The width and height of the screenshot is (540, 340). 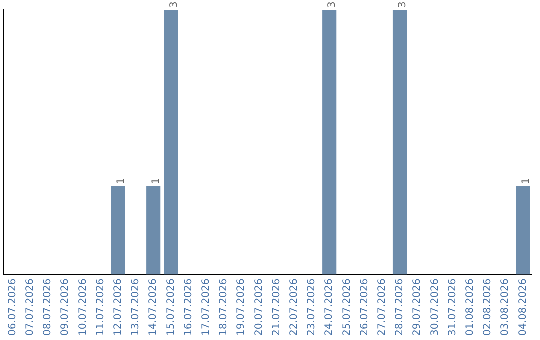 I want to click on x-tick-label: 08.07.2026, so click(x=48, y=307).